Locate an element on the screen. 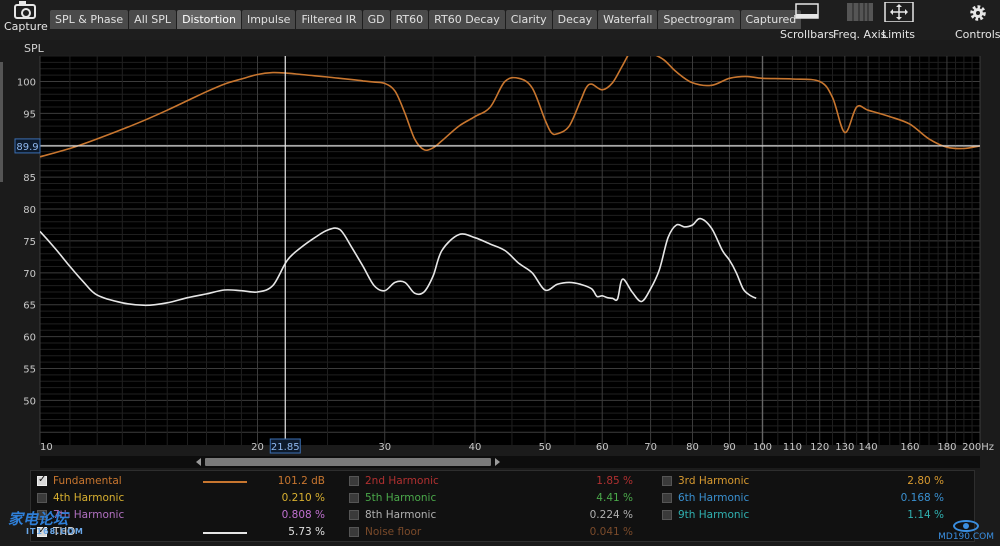  freq-axis-label: Freq. Axis is located at coordinates (860, 34).